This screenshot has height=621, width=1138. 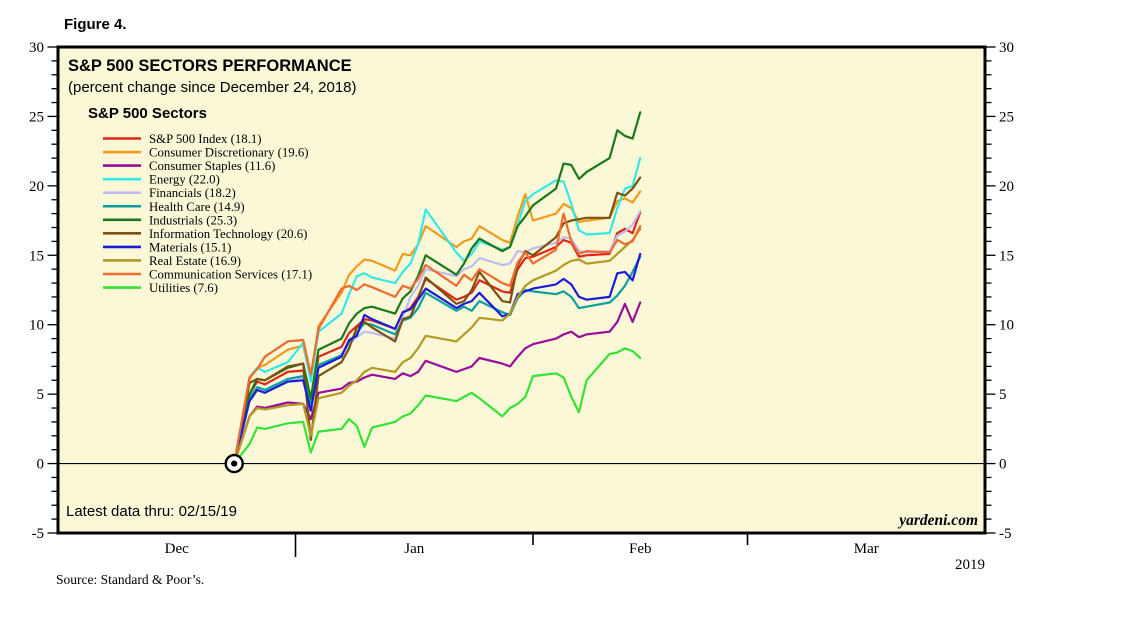 I want to click on y-axis-label-left: 15, so click(x=36, y=256).